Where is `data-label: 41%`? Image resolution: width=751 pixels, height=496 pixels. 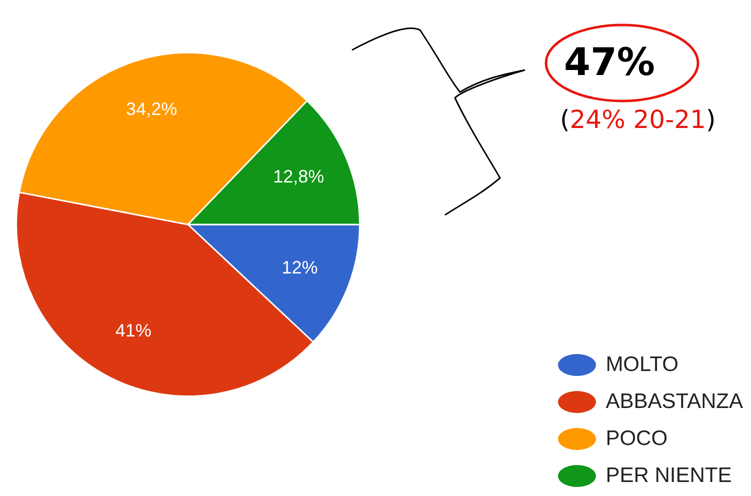 data-label: 41% is located at coordinates (133, 330).